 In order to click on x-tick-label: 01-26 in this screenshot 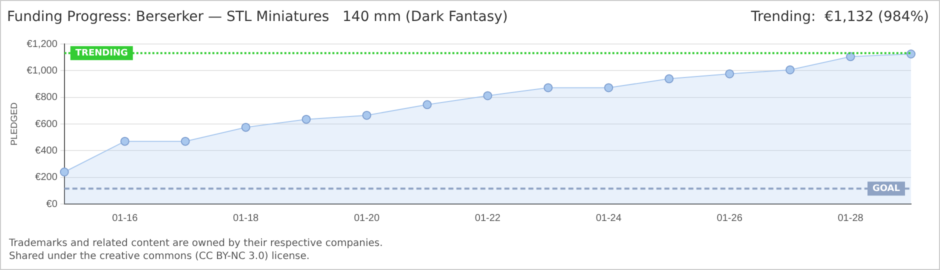, I will do `click(729, 218)`.